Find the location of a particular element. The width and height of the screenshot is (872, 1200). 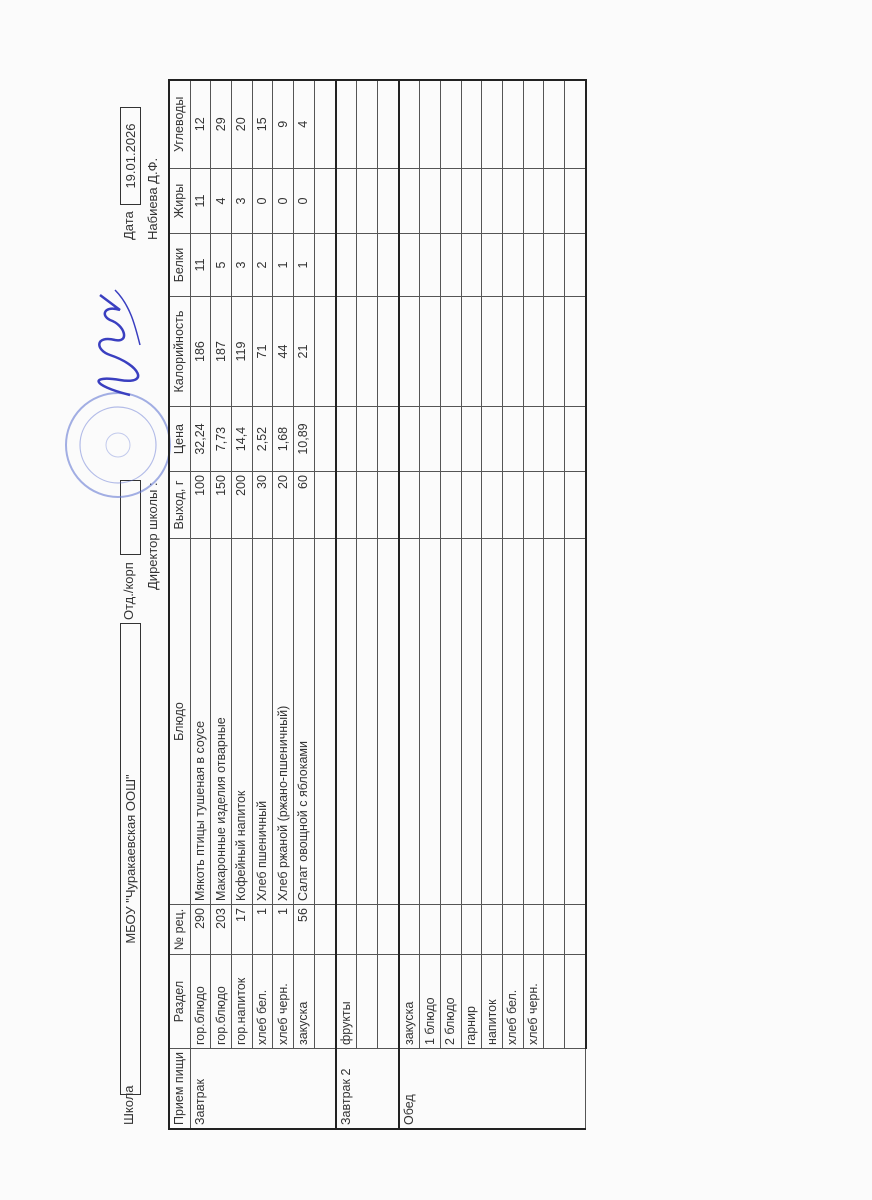

branch-label: Отд./корп is located at coordinates (128, 591).